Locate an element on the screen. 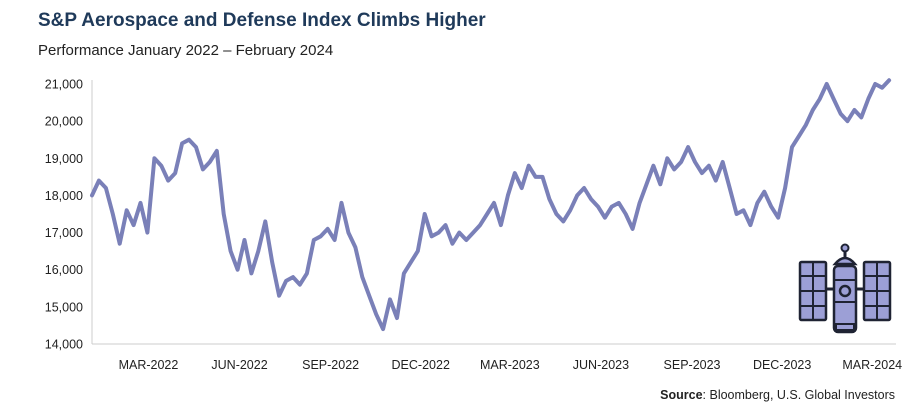 Image resolution: width=919 pixels, height=416 pixels. x-tick-label: SEP-2023 is located at coordinates (692, 365).